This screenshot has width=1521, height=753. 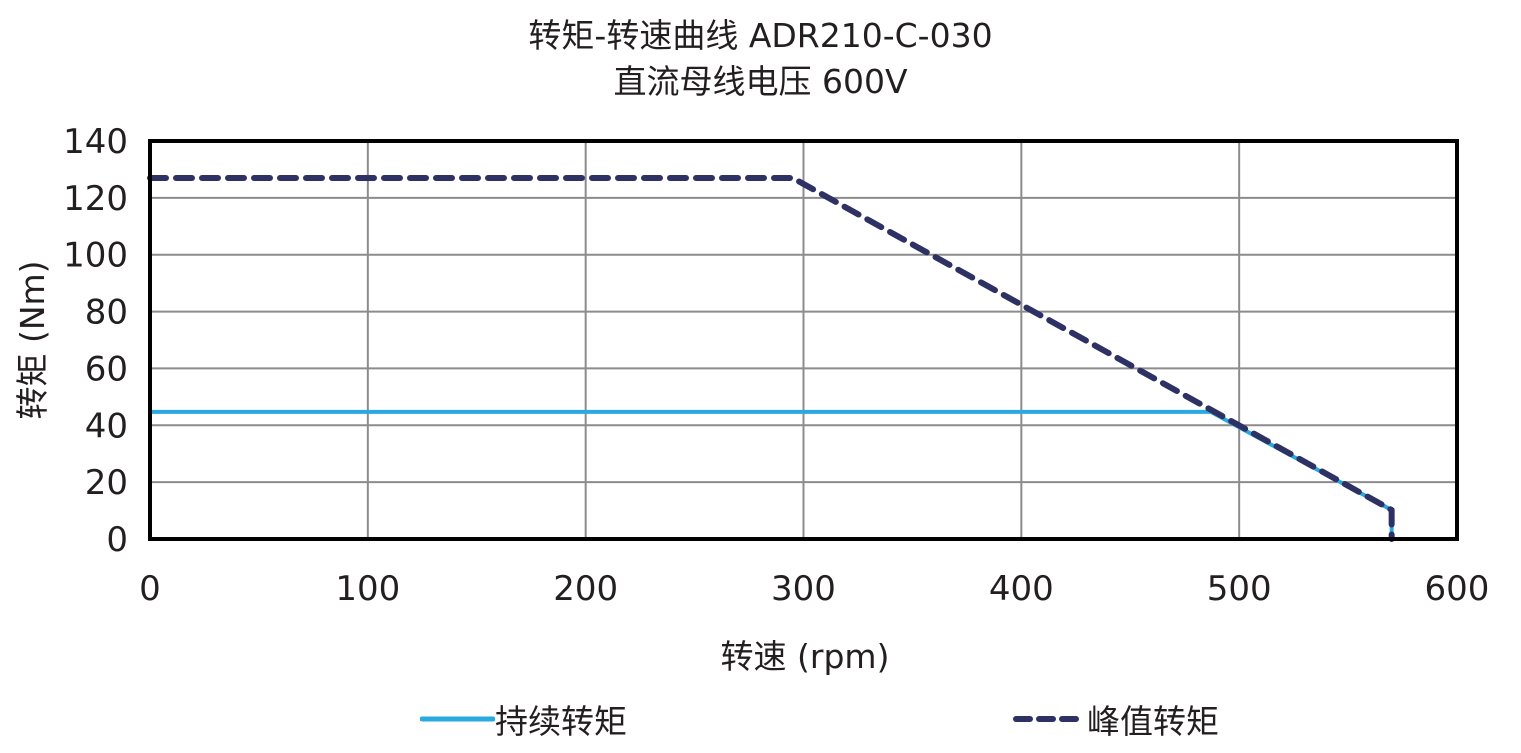 What do you see at coordinates (106, 483) in the screenshot?
I see `y-tick-label: 20` at bounding box center [106, 483].